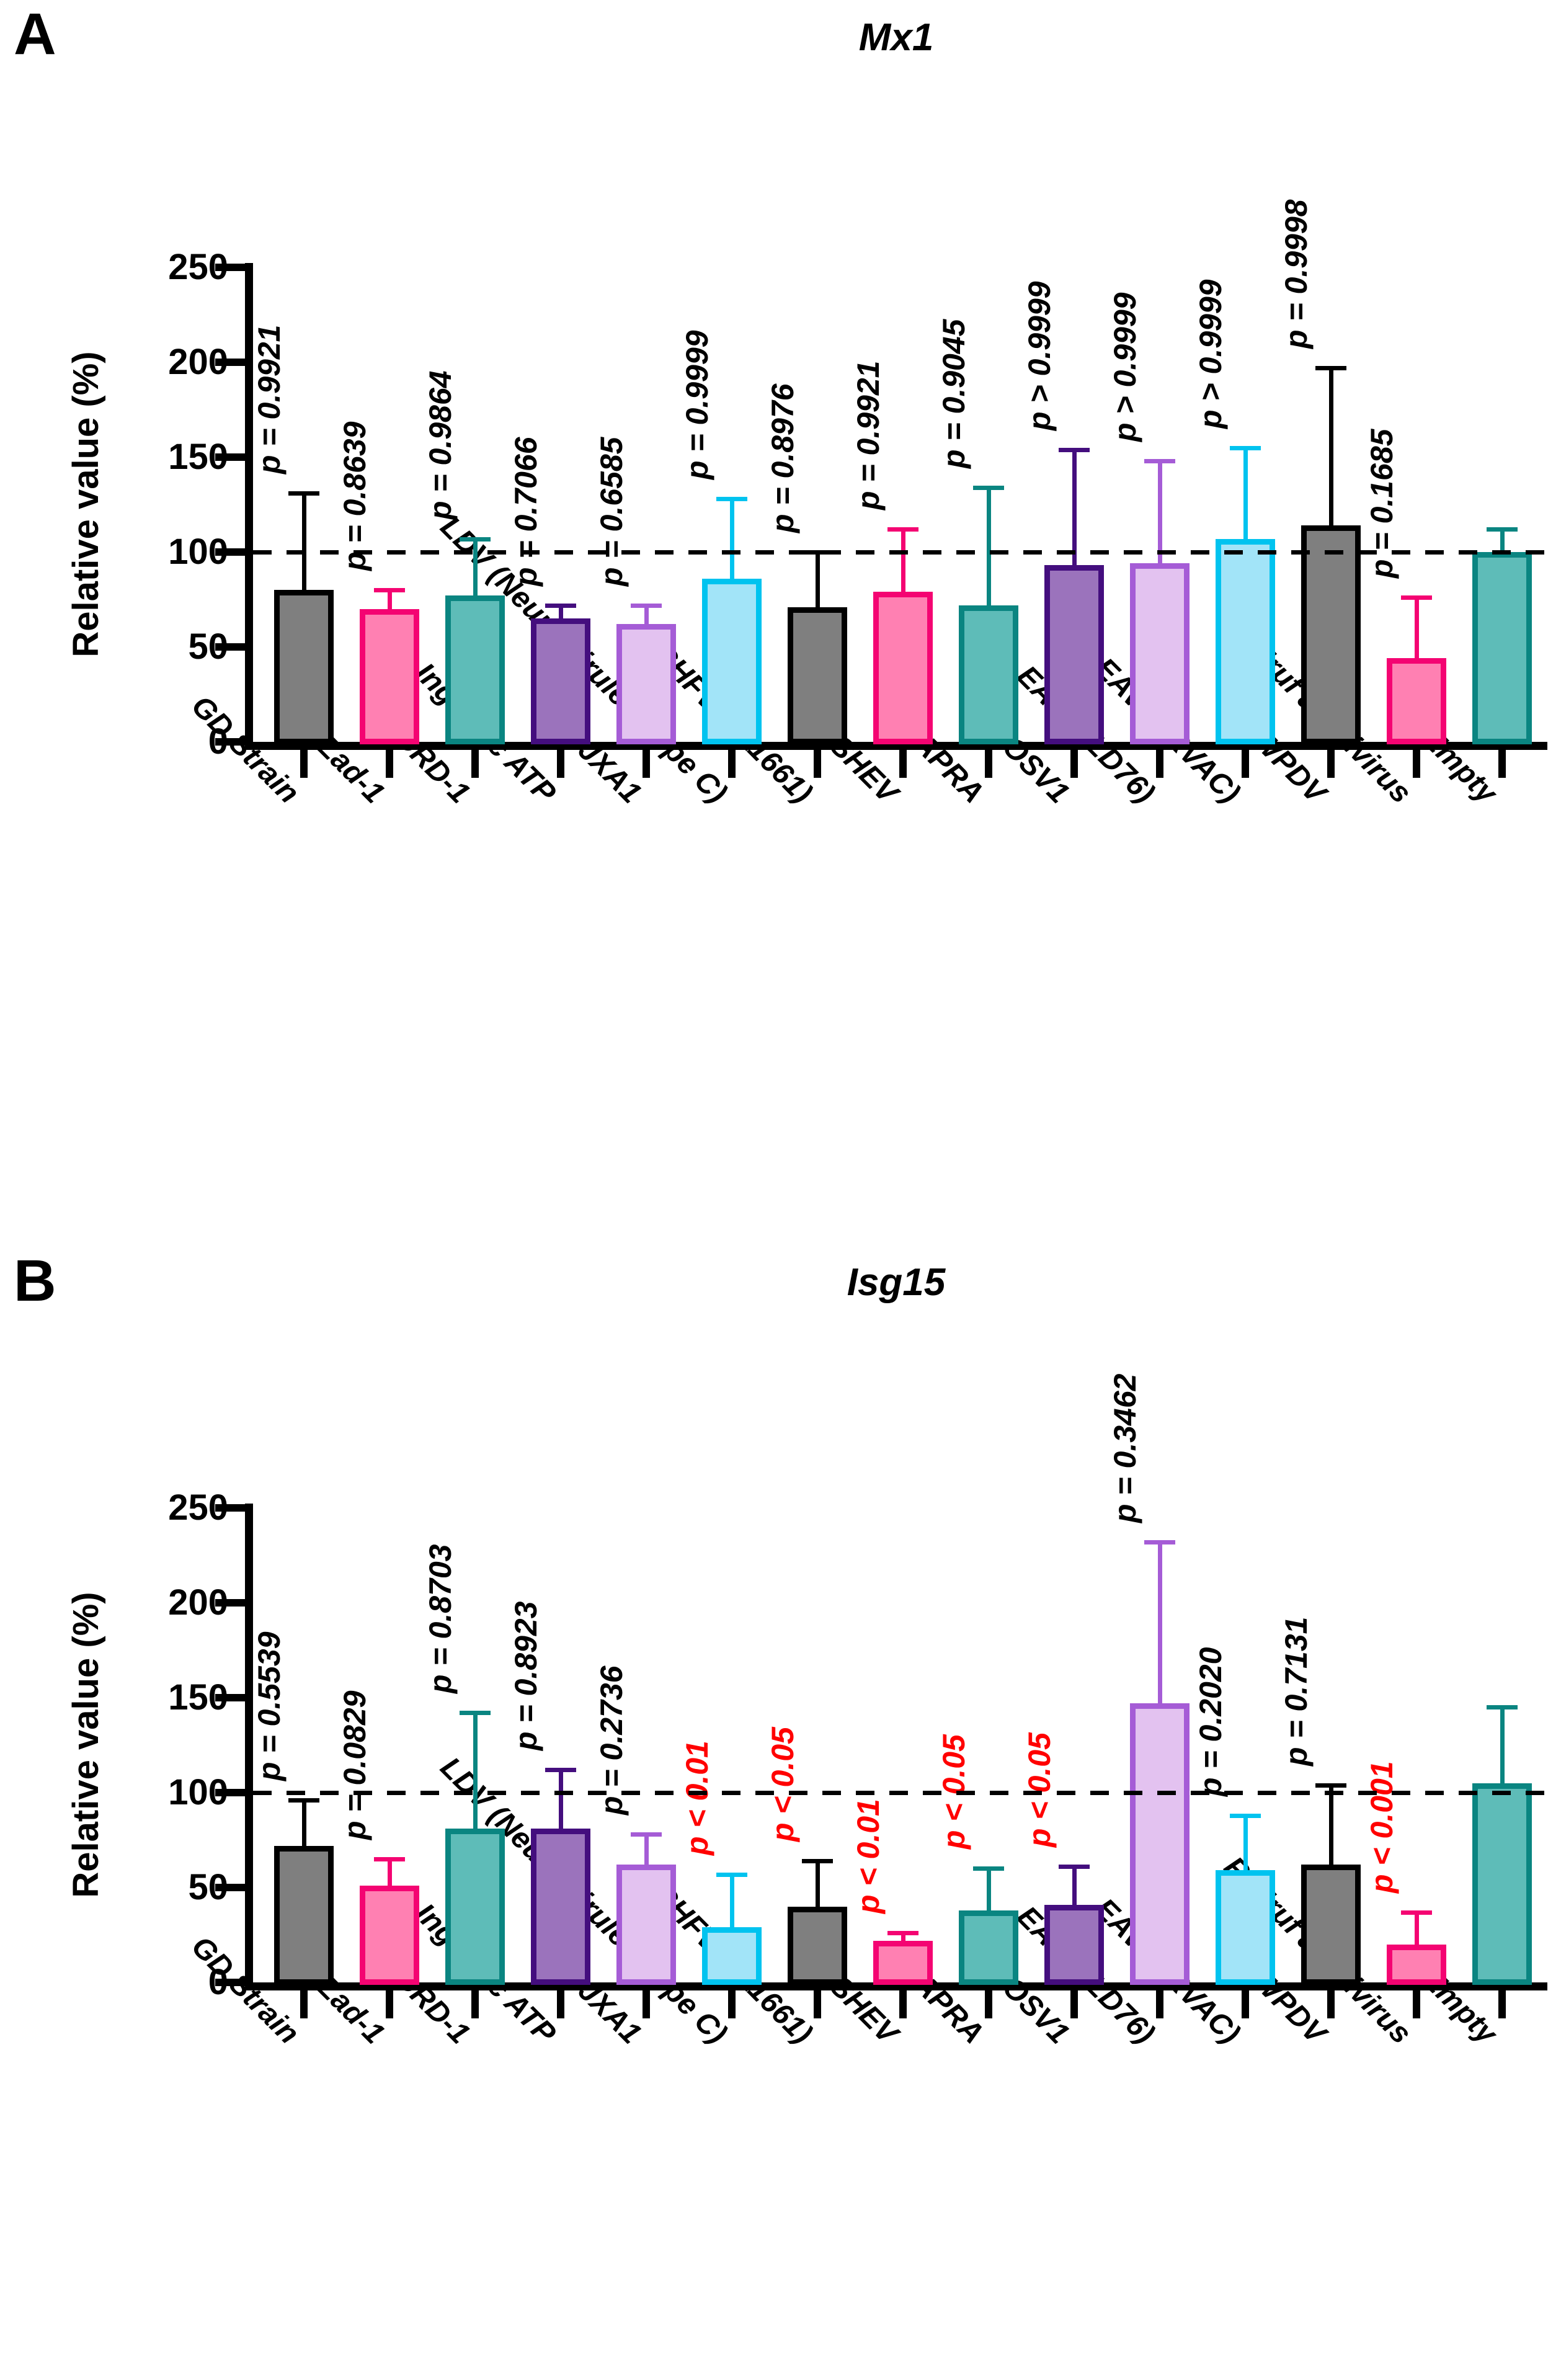 This screenshot has height=2380, width=1561. I want to click on p-value-label: p = 0.6585, so click(611, 511).